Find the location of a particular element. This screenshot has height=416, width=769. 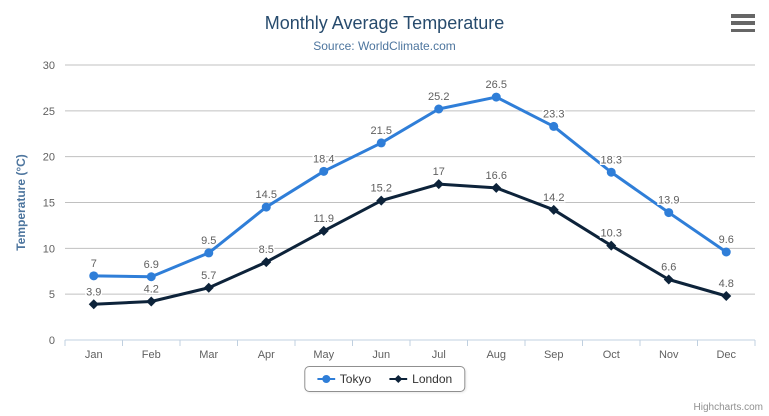

export-menu-button is located at coordinates (743, 23).